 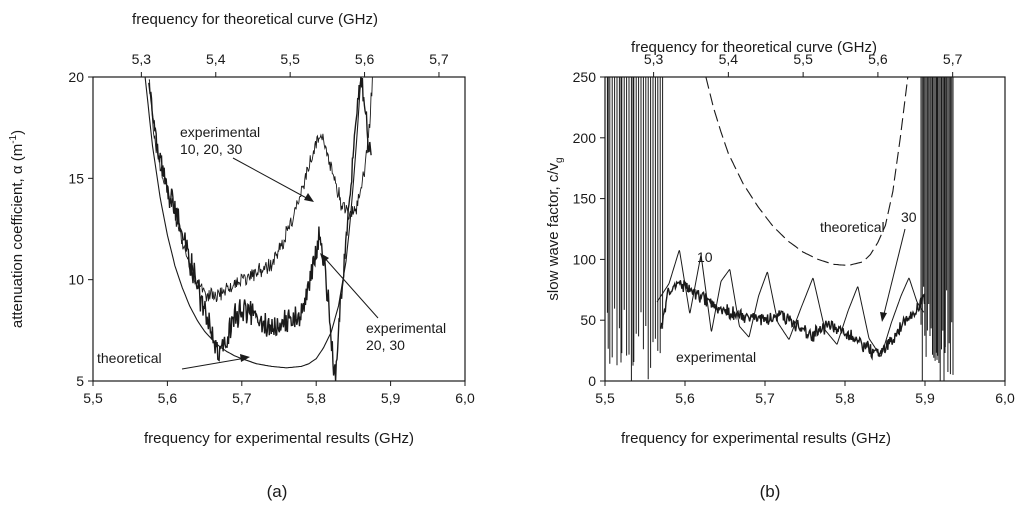 What do you see at coordinates (173, 360) in the screenshot?
I see `panel-a-annotation-theoretical: theoretical` at bounding box center [173, 360].